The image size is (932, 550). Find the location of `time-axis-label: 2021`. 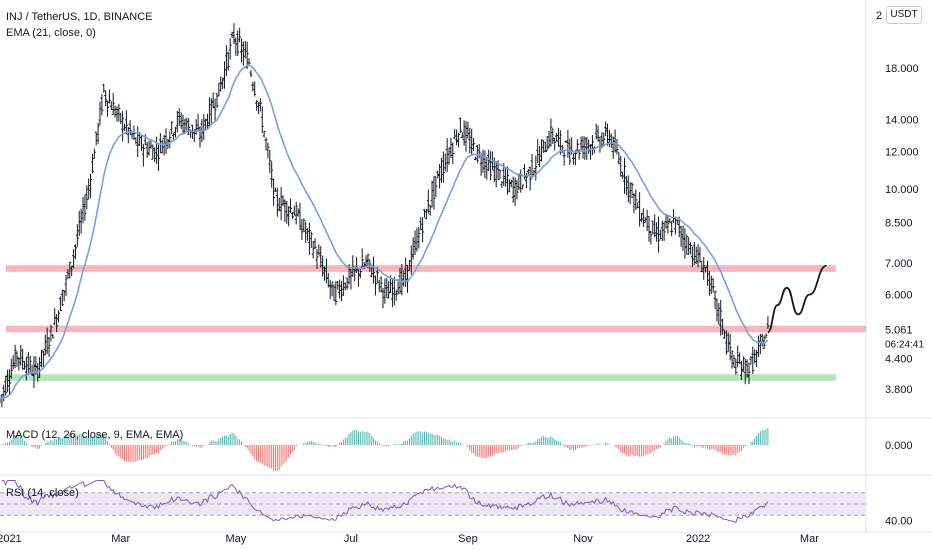

time-axis-label: 2021 is located at coordinates (11, 539).